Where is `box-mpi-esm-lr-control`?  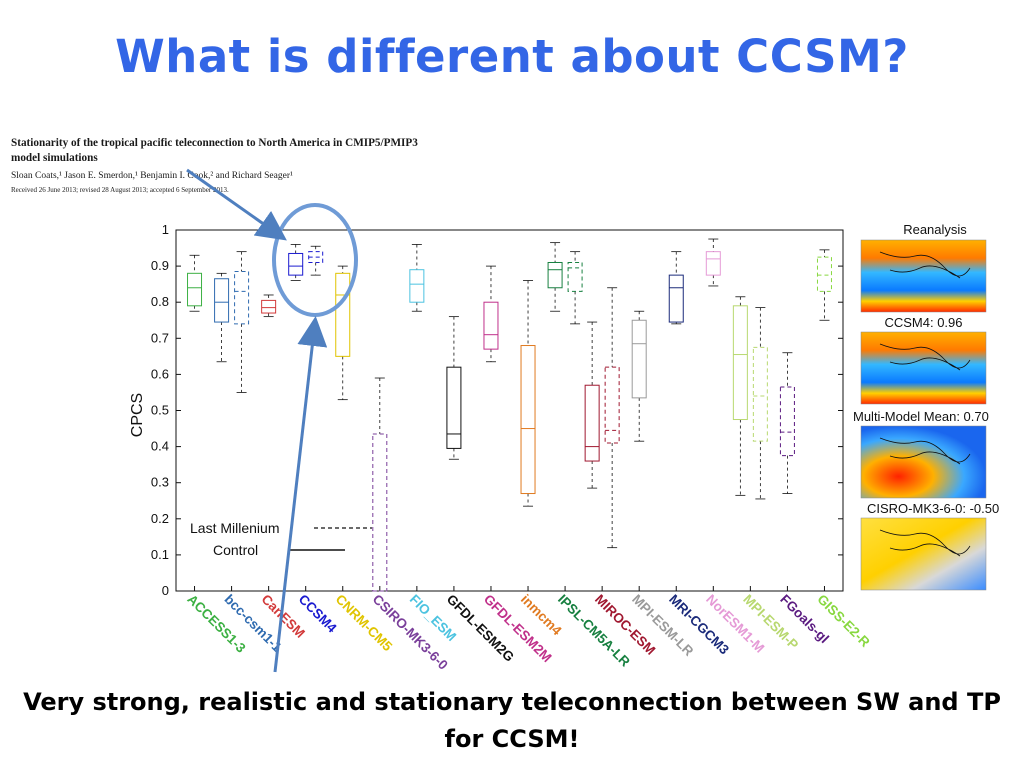 box-mpi-esm-lr-control is located at coordinates (639, 376).